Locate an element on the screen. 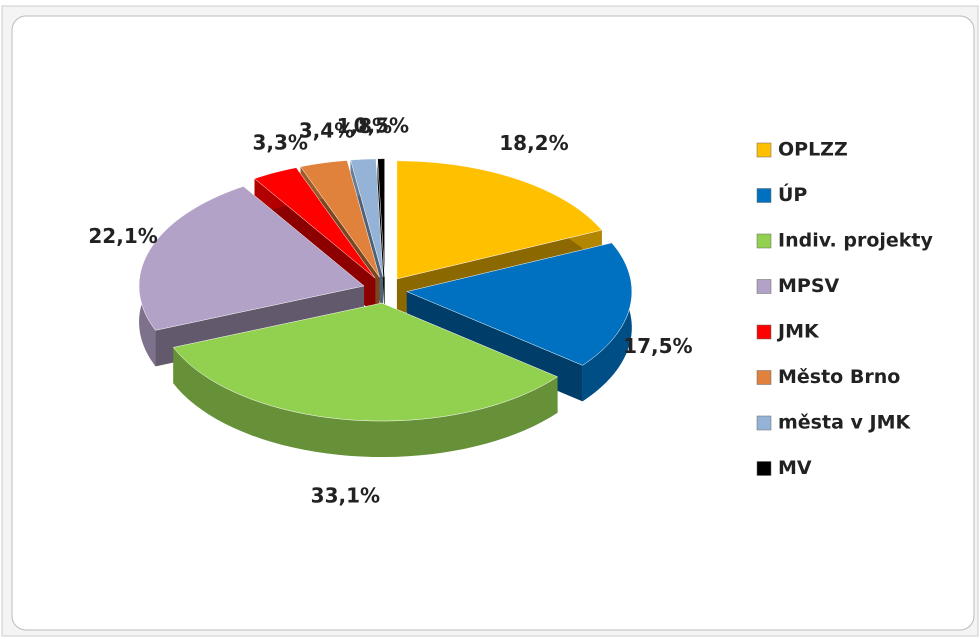 The width and height of the screenshot is (980, 639). slice-side is located at coordinates (365, 402).